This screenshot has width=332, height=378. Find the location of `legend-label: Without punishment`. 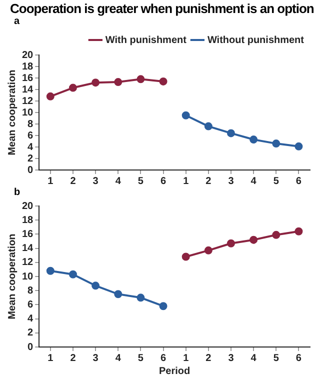

legend-label: Without punishment is located at coordinates (256, 40).